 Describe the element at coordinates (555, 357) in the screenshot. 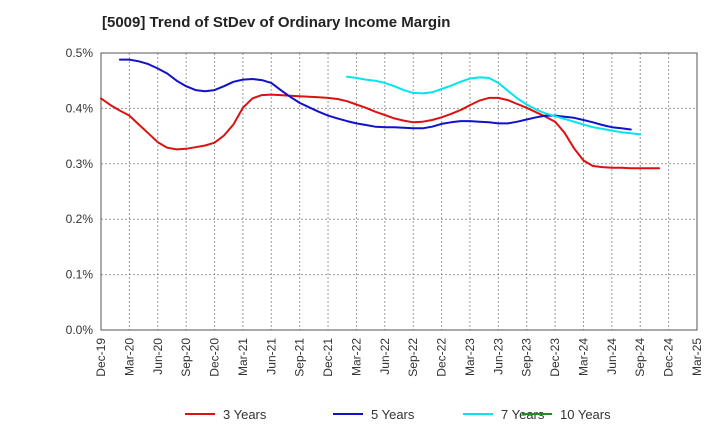

I see `x-tick-label: Dec-23` at that location.